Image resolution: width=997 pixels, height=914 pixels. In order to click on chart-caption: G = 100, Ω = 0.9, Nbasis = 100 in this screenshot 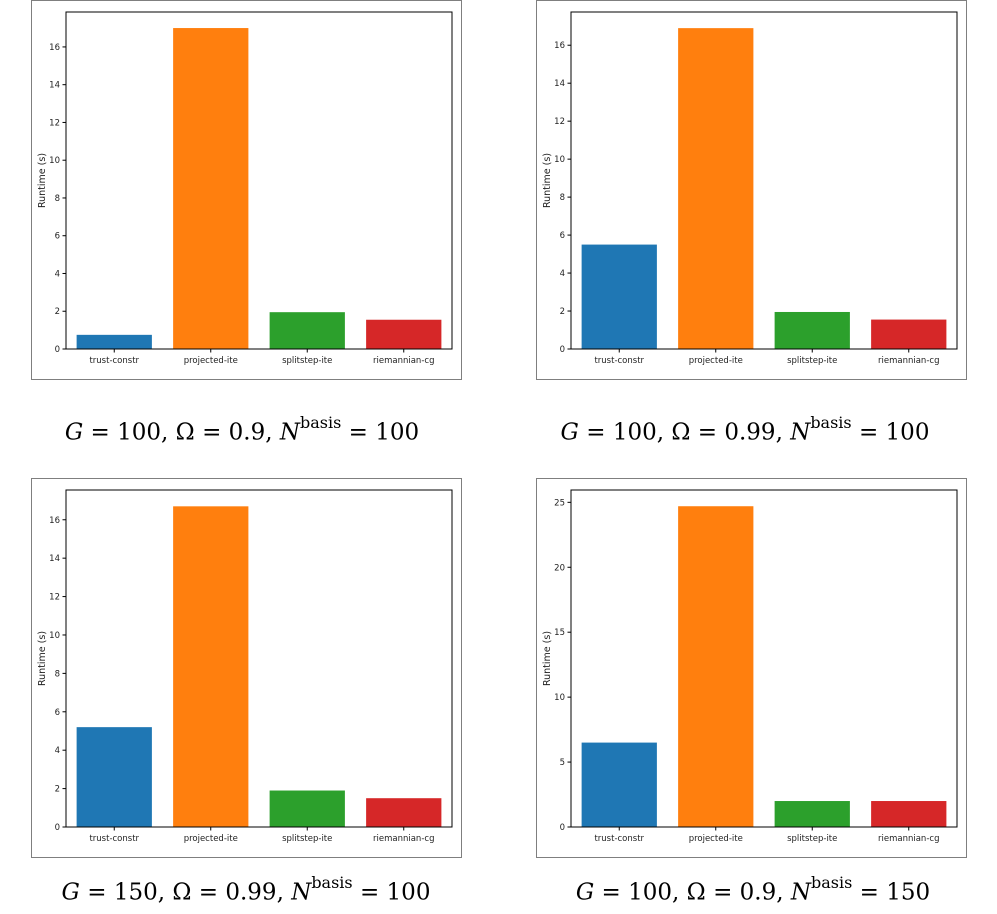, I will do `click(242, 429)`.